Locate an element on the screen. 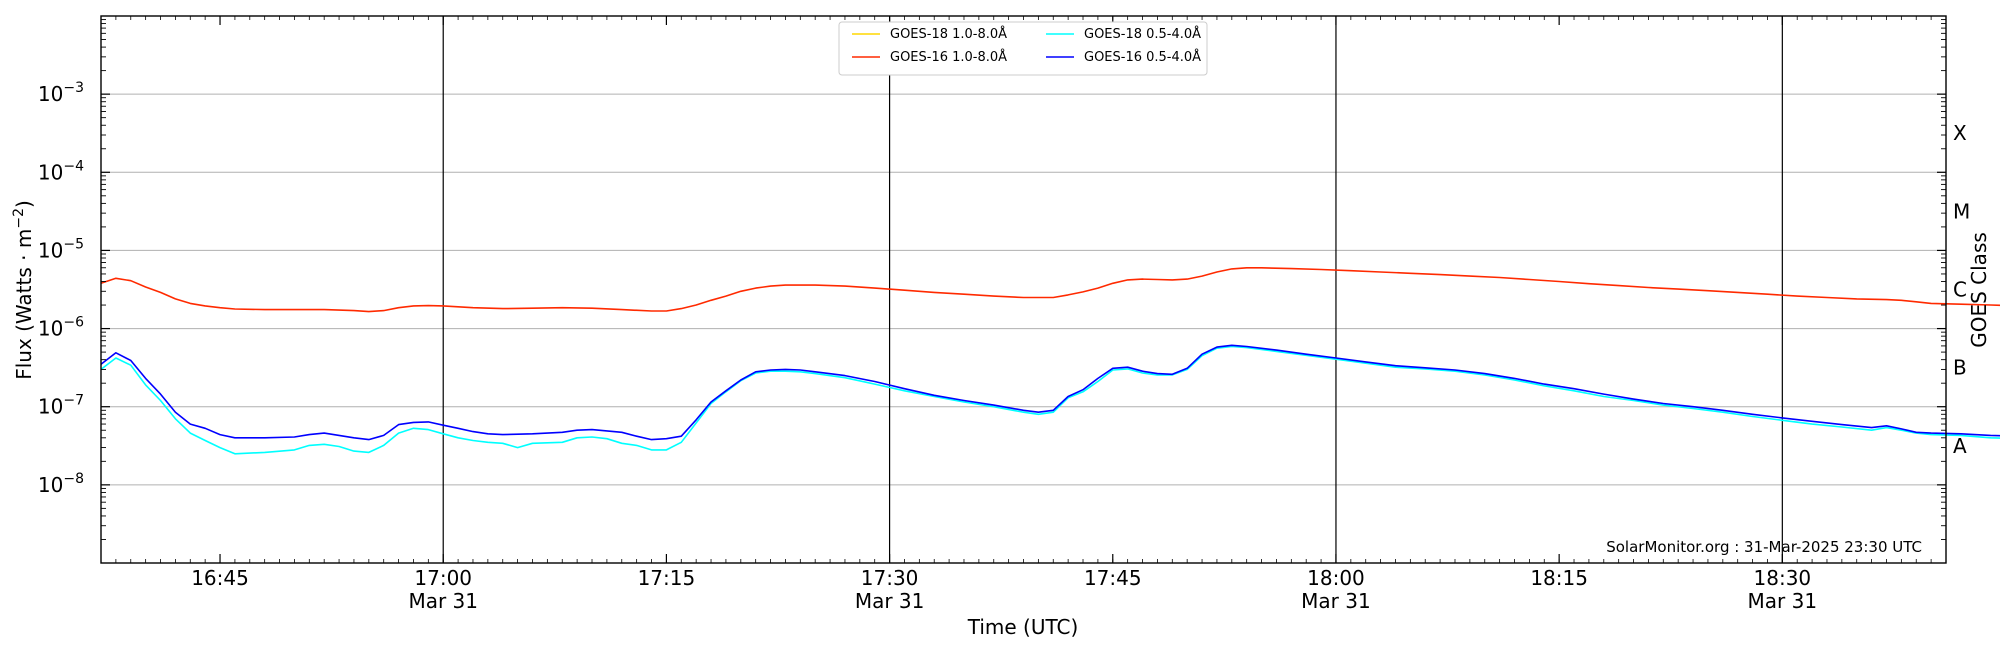  x-tick-label: 17:30 is located at coordinates (890, 578).